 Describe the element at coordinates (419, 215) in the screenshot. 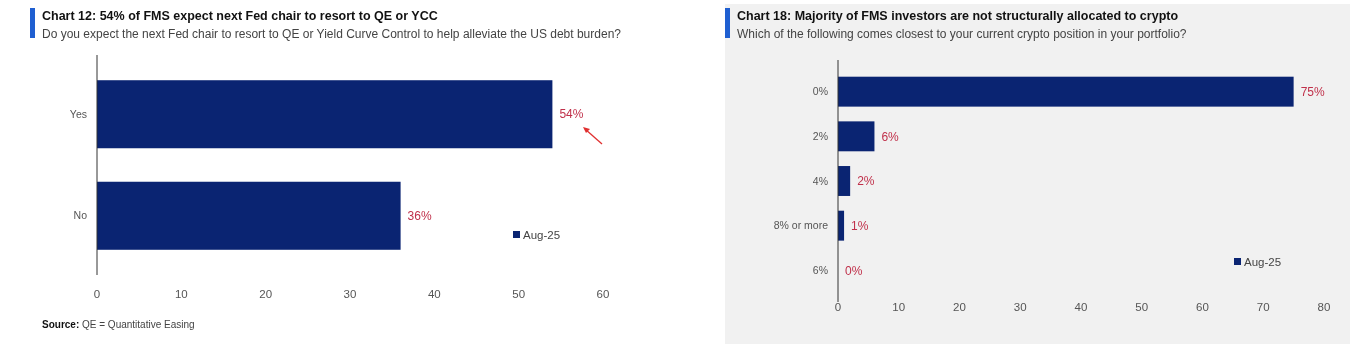

I see `data-label: 36%` at that location.